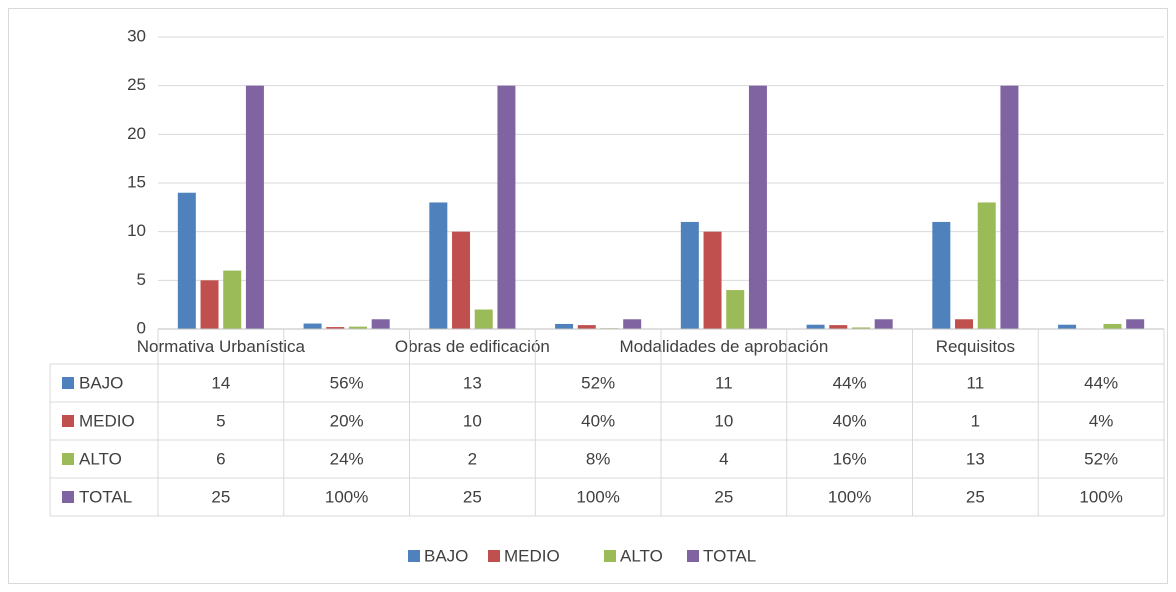 This screenshot has height=592, width=1176. What do you see at coordinates (100, 458) in the screenshot?
I see `row-label: ALTO` at bounding box center [100, 458].